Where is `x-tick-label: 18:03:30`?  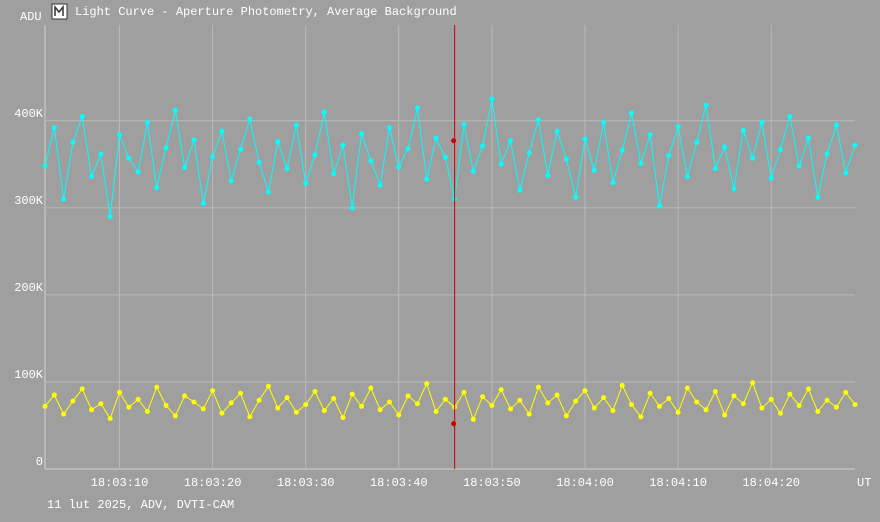 x-tick-label: 18:03:30 is located at coordinates (306, 483).